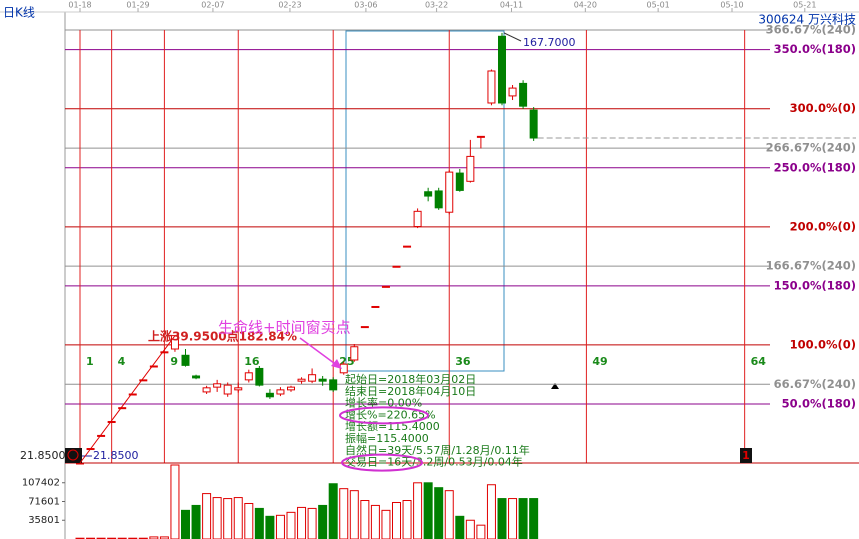 Image resolution: width=859 pixels, height=539 pixels. What do you see at coordinates (811, 148) in the screenshot?
I see `level-label: 266.67%(240)` at bounding box center [811, 148].